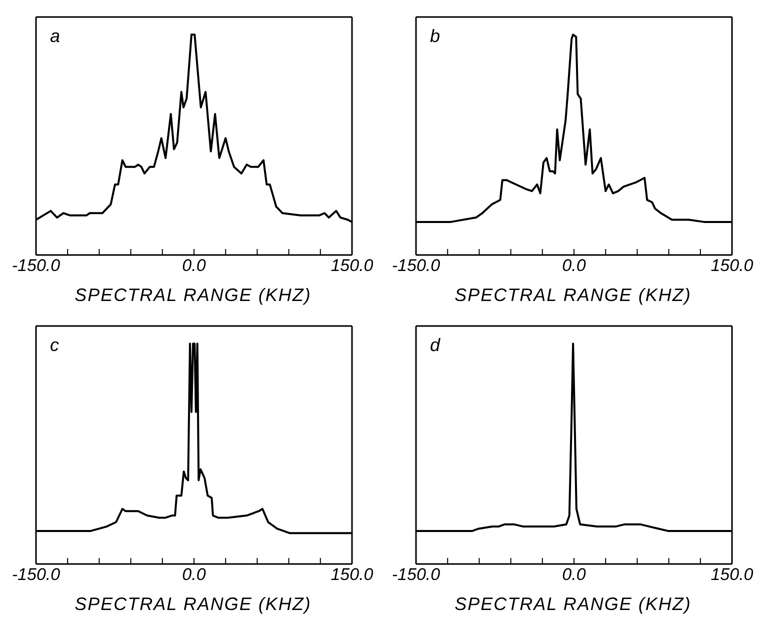 Image resolution: width=764 pixels, height=641 pixels. What do you see at coordinates (435, 36) in the screenshot?
I see `annotation: b` at bounding box center [435, 36].